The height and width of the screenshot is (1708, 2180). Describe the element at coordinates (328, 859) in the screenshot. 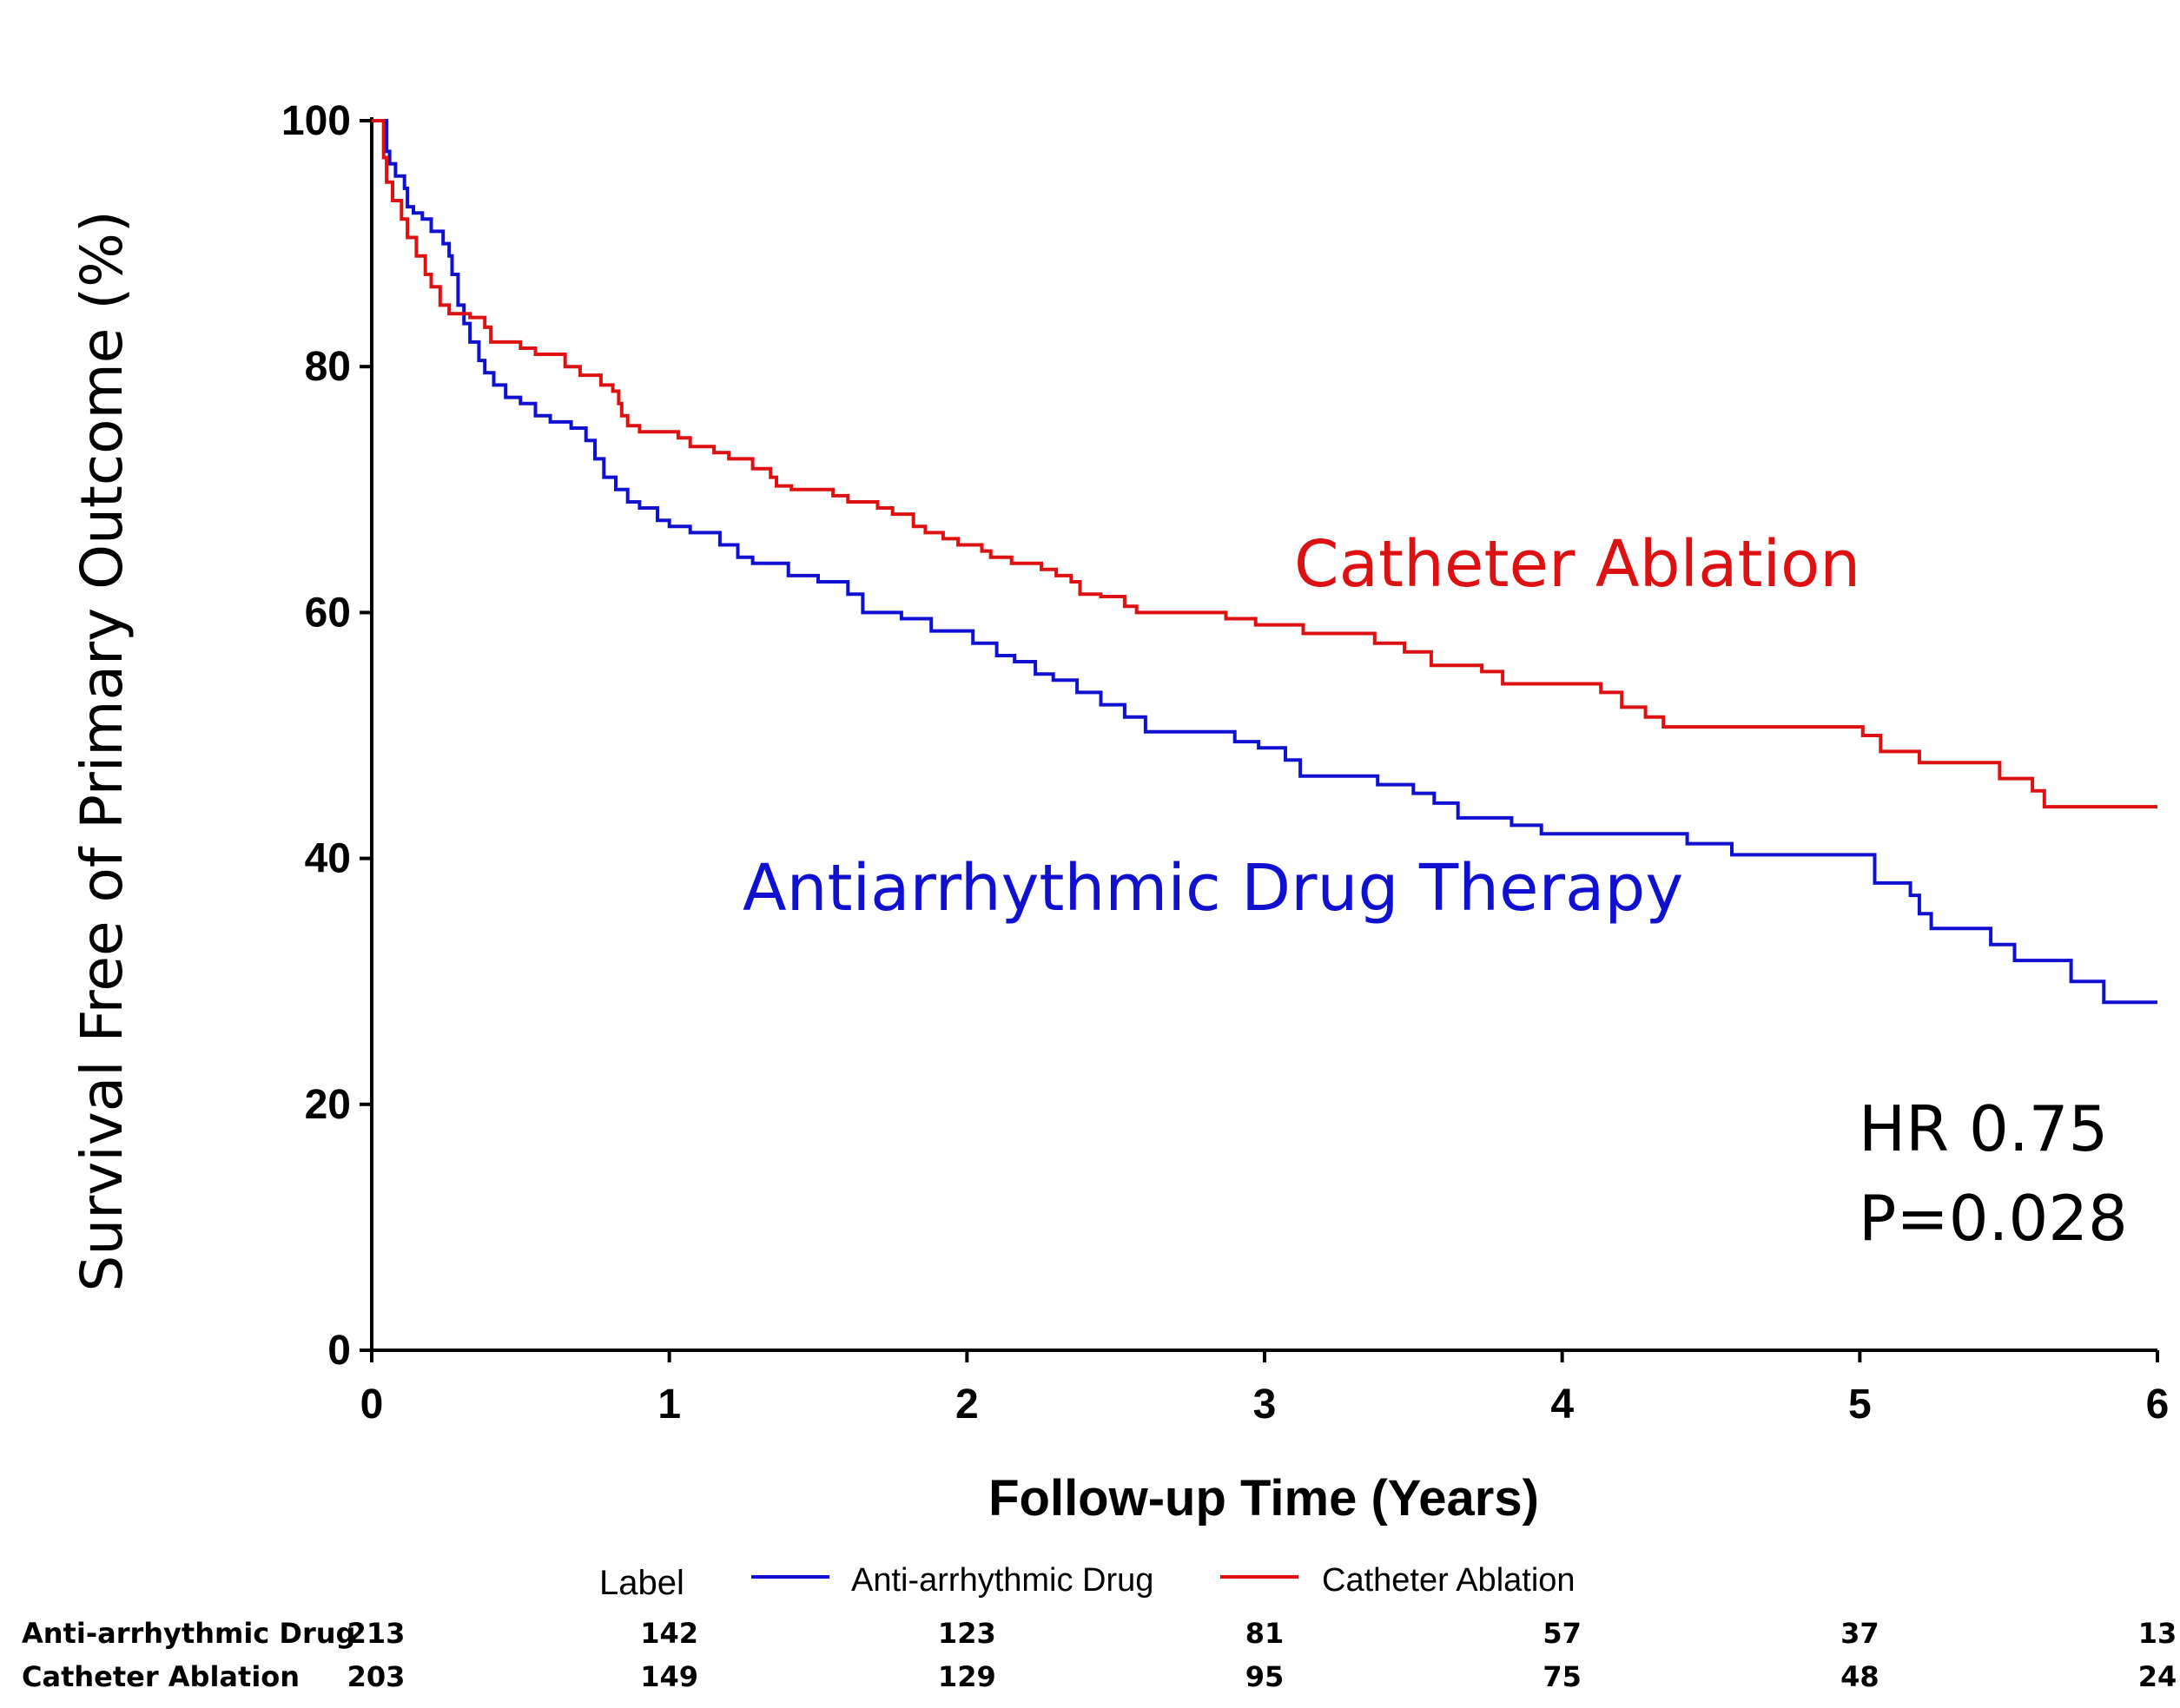

I see `y-tick-label-40: 40` at that location.